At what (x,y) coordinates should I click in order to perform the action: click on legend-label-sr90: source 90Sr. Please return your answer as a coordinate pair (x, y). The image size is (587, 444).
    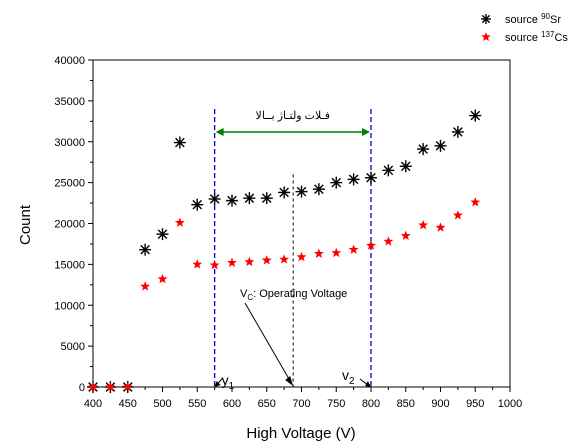
    Looking at the image, I should click on (533, 19).